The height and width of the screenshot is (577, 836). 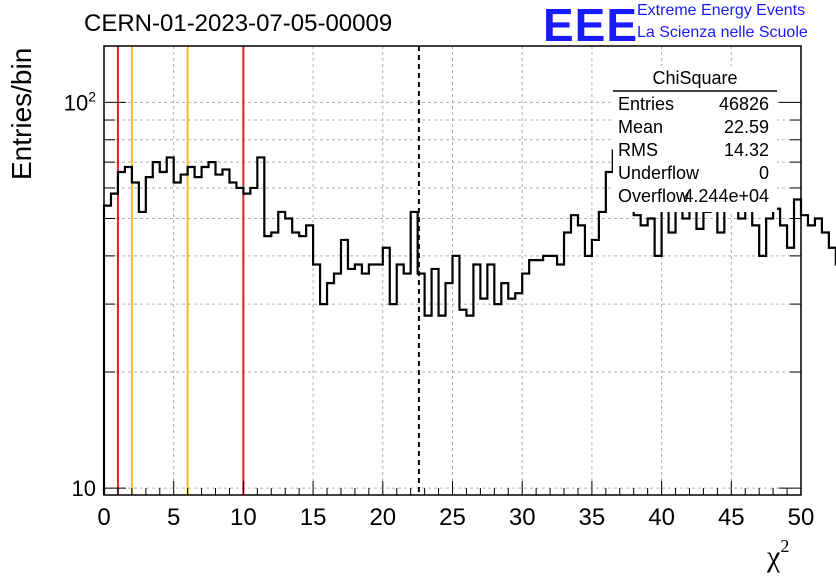 What do you see at coordinates (522, 517) in the screenshot?
I see `x-tick-label: 30` at bounding box center [522, 517].